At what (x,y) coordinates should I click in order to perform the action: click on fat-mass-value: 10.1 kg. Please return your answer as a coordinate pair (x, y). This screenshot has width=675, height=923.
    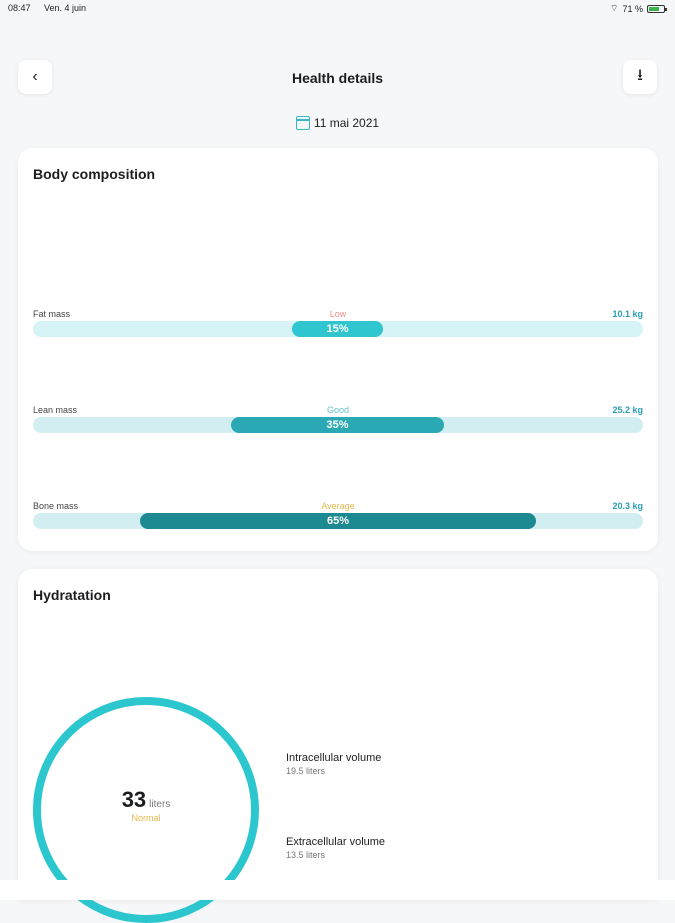
    Looking at the image, I should click on (627, 314).